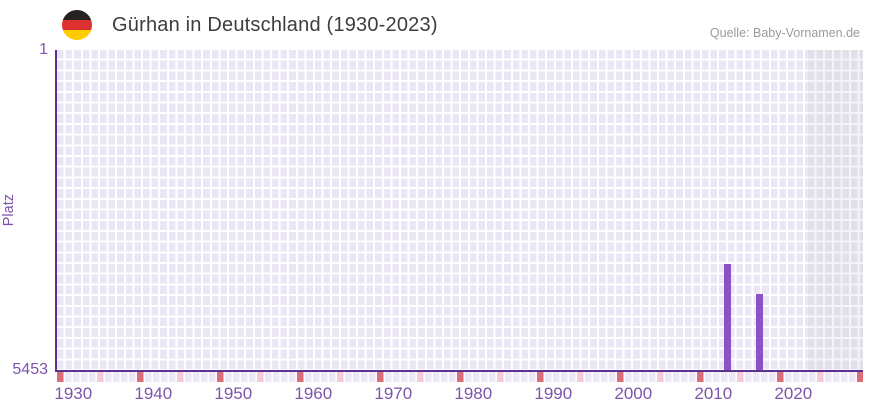 This screenshot has height=412, width=873. Describe the element at coordinates (460, 377) in the screenshot. I see `decade-marker-strip` at that location.